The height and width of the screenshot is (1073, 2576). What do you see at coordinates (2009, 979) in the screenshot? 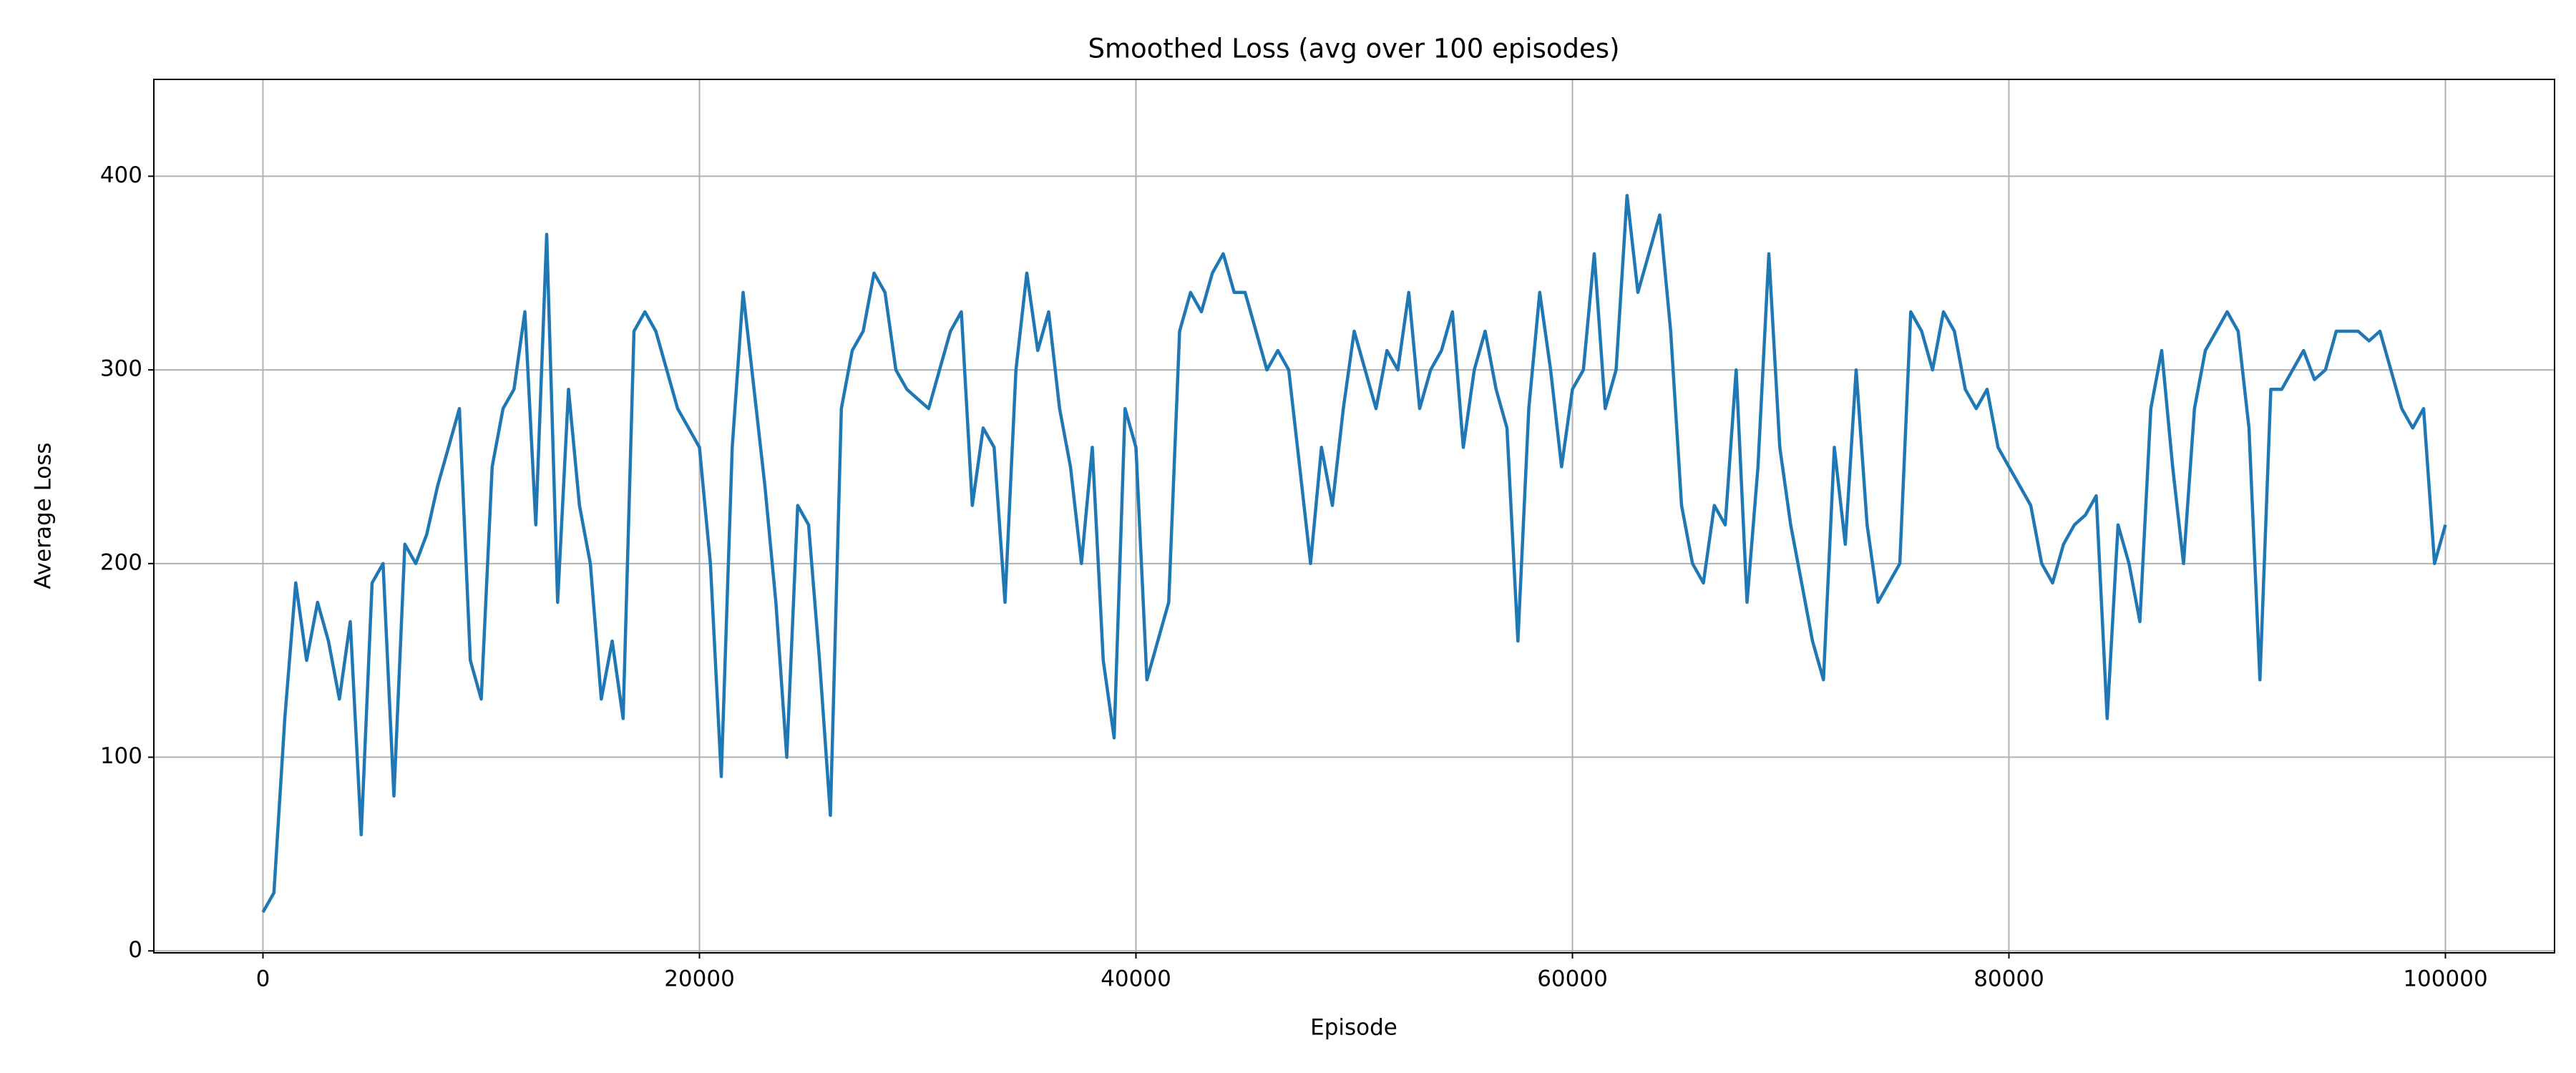
I see `x-tick-label: 80000` at bounding box center [2009, 979].